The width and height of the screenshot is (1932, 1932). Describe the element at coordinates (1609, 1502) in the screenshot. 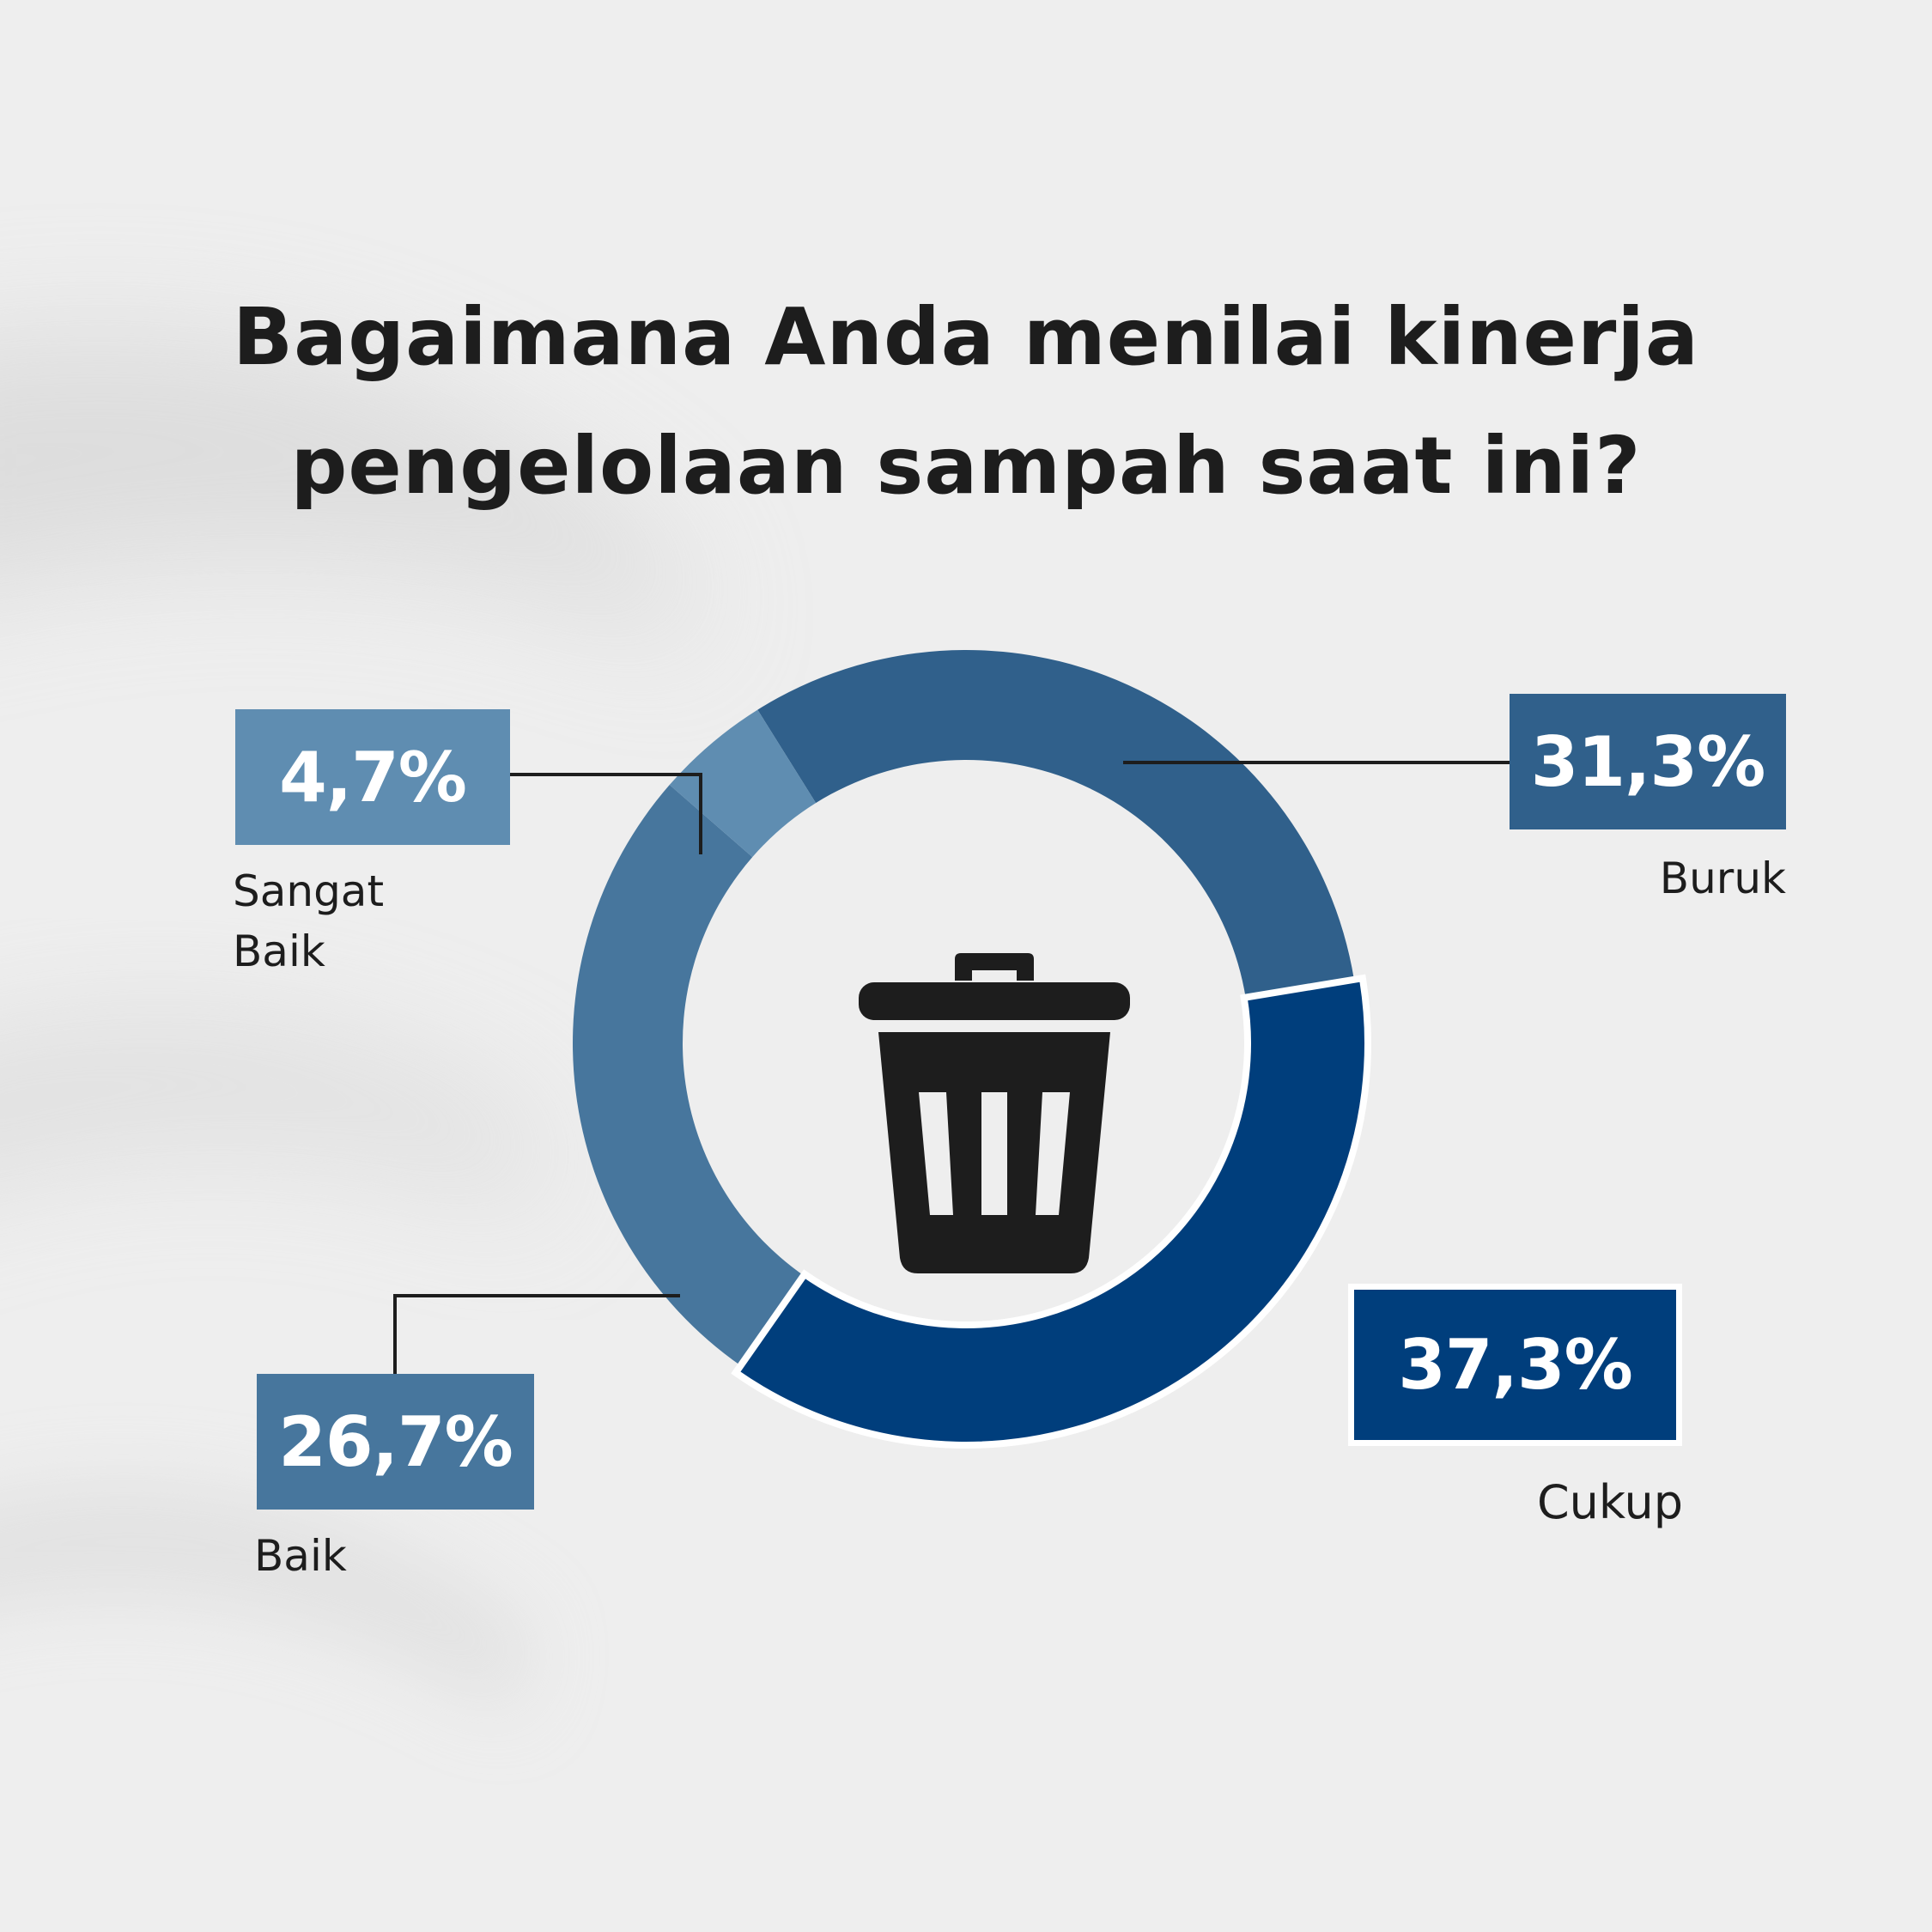

I see `category-label-cukup: Cukup` at that location.